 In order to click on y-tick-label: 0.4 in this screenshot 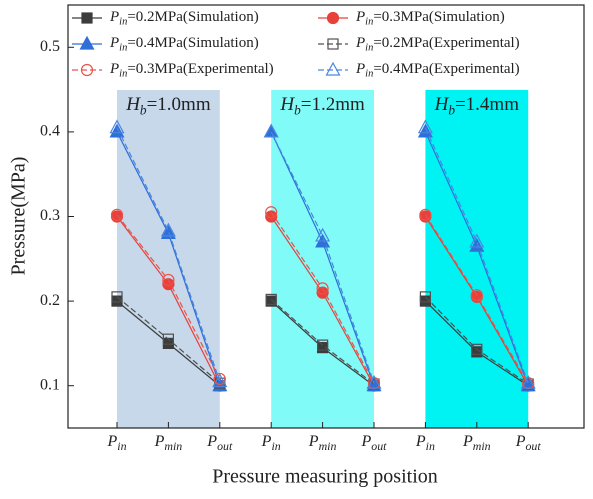, I will do `click(50, 131)`.